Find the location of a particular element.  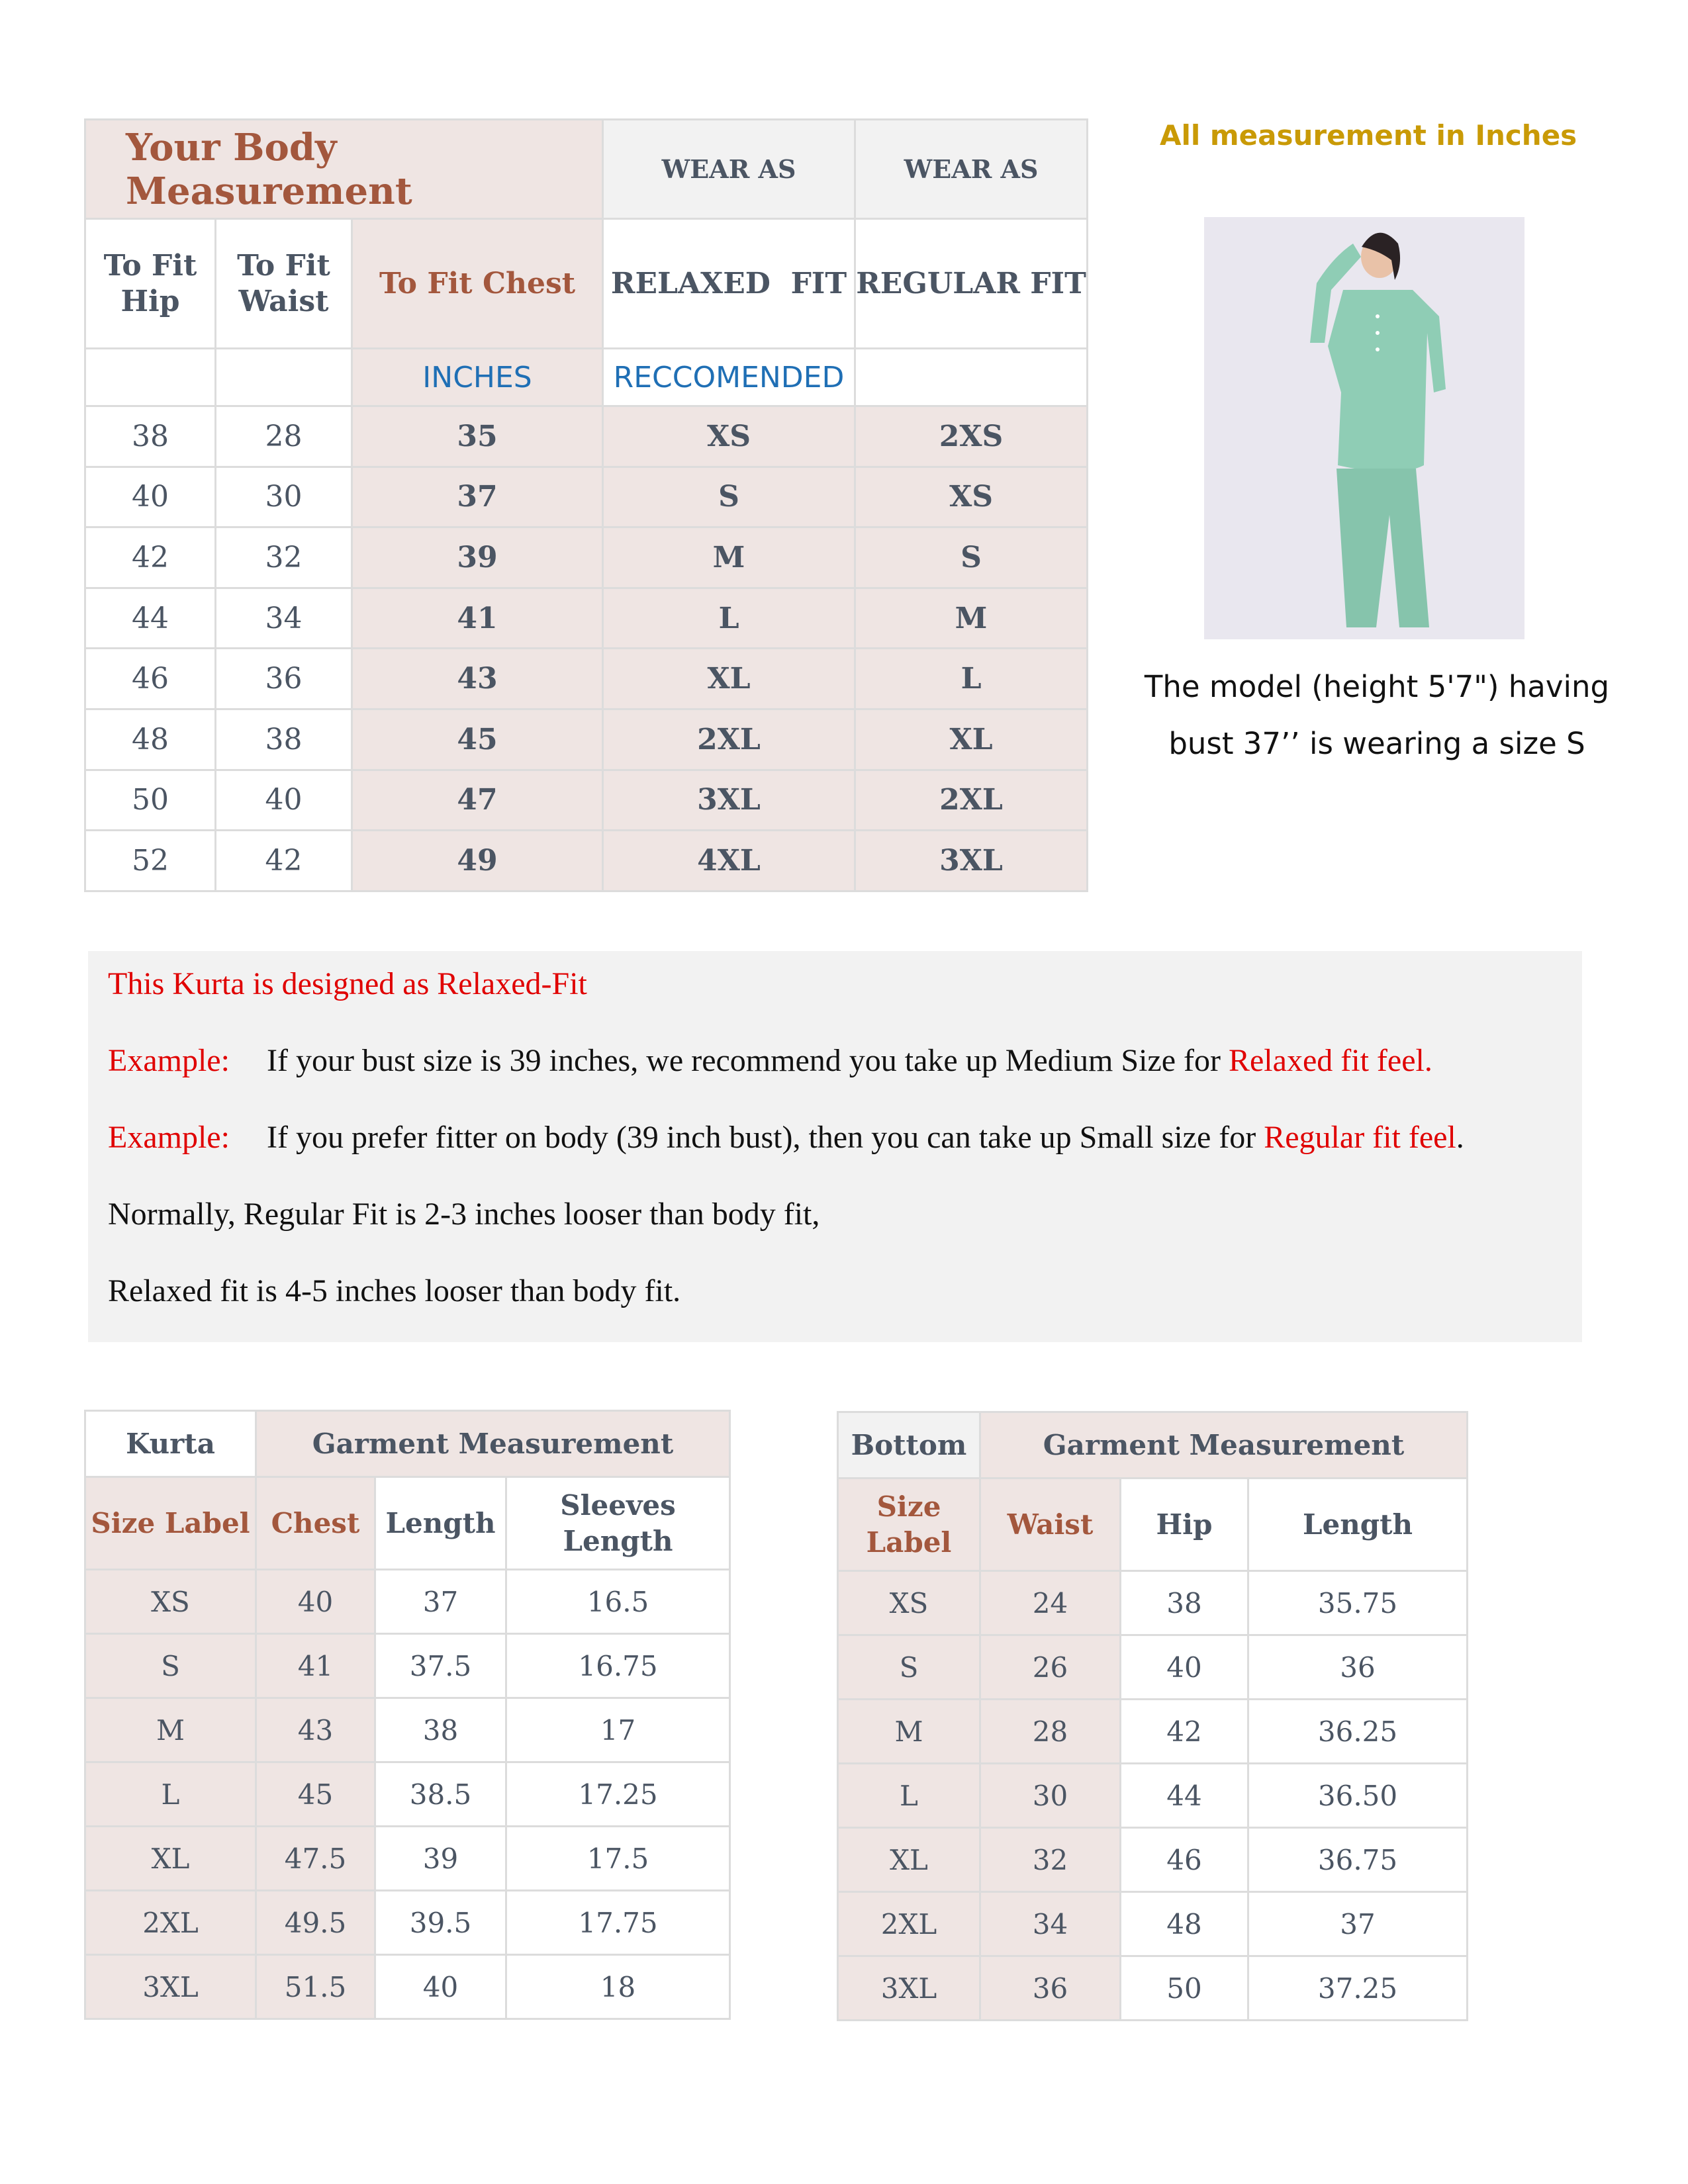

cell-regular: 2XS is located at coordinates (971, 437).